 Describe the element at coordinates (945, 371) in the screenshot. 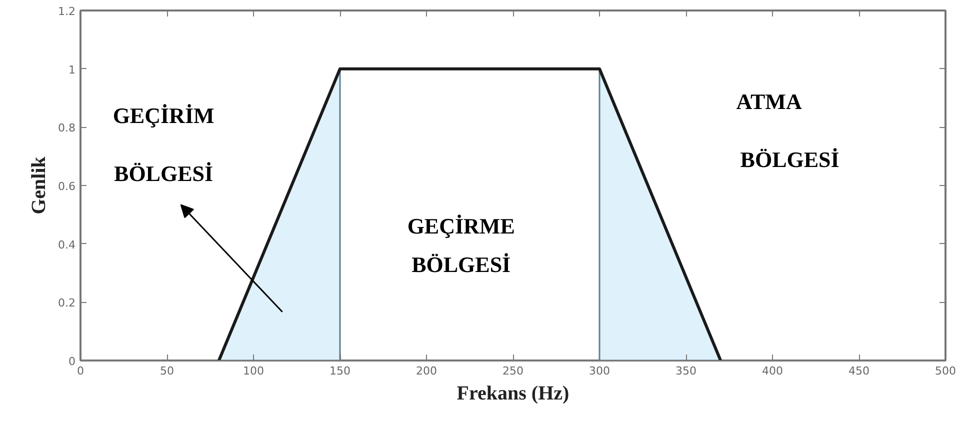

I see `x-tick-label: 500` at that location.